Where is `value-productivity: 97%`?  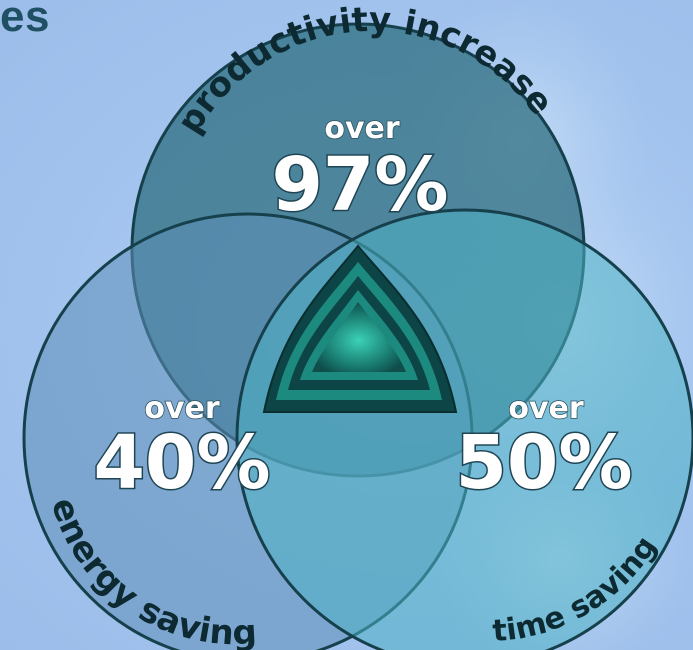
value-productivity: 97% is located at coordinates (359, 185).